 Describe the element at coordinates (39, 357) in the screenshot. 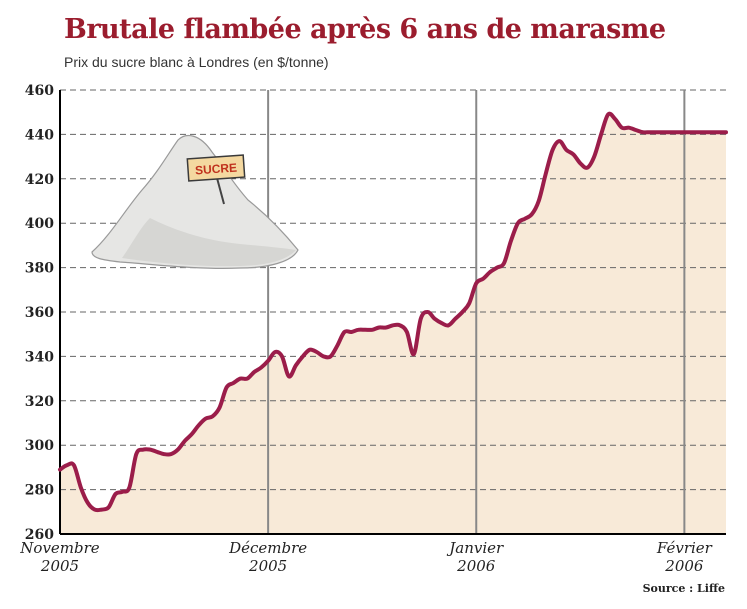

I see `y-tick-label-340: 340` at that location.